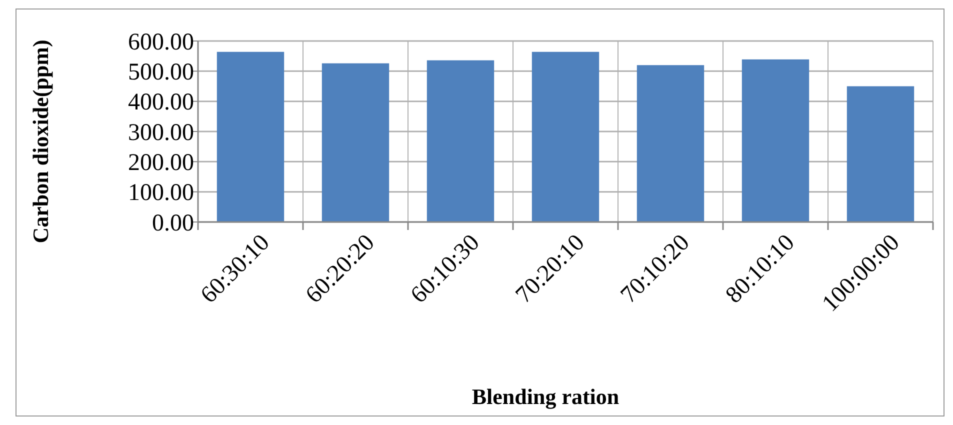  I want to click on y-tick-label: 0.00, so click(173, 223).